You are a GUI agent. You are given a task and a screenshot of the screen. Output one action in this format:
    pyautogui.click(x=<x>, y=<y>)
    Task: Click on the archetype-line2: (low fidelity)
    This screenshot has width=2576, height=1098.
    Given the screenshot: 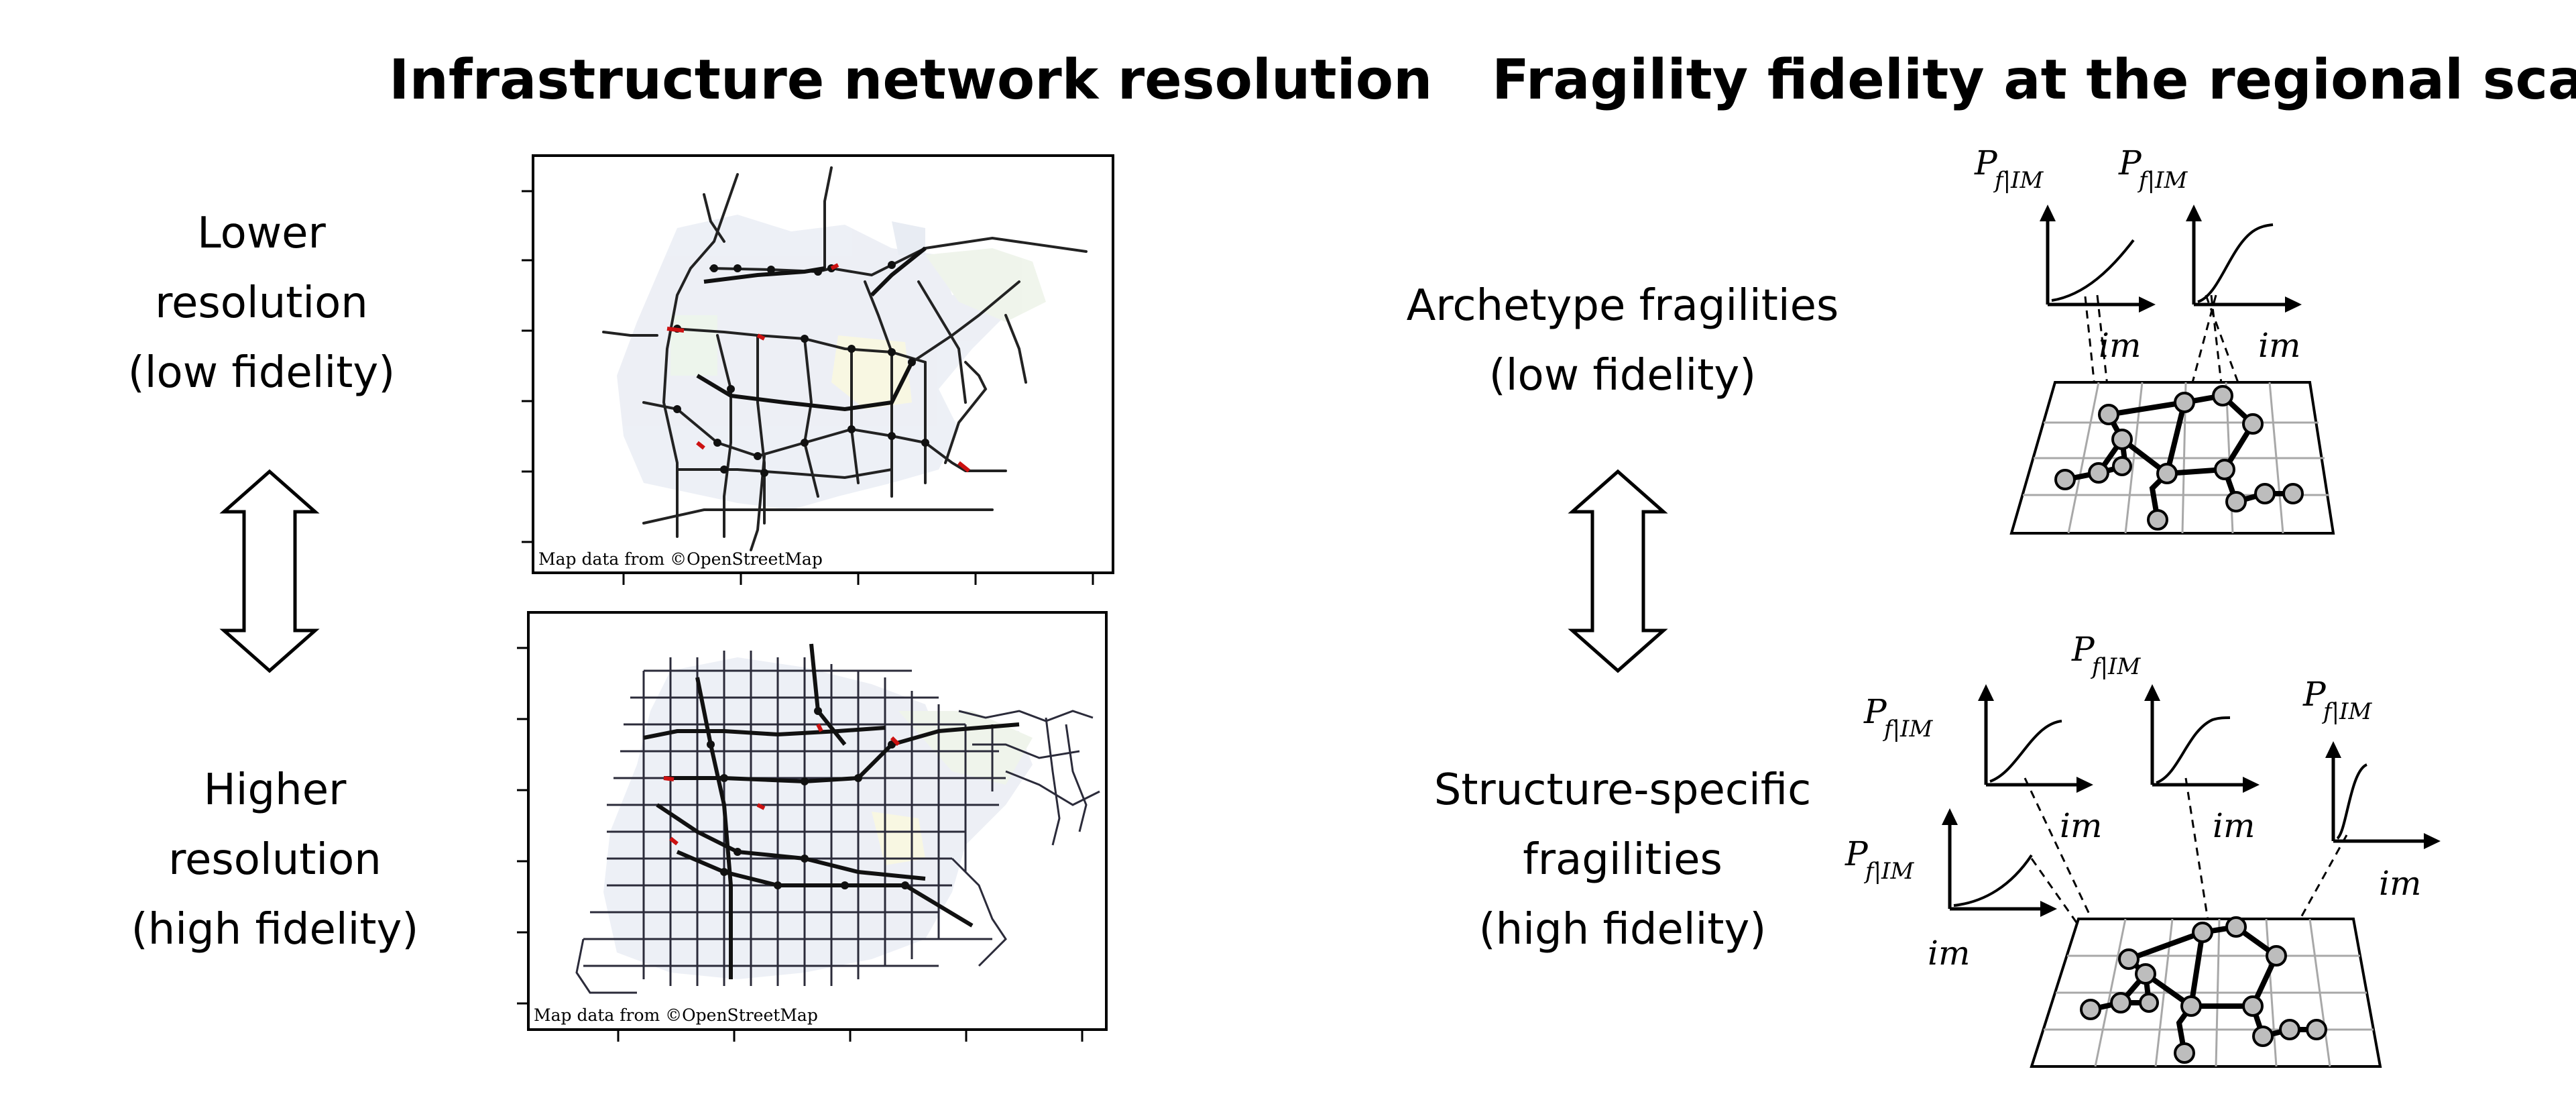 What is the action you would take?
    pyautogui.click(x=1622, y=375)
    